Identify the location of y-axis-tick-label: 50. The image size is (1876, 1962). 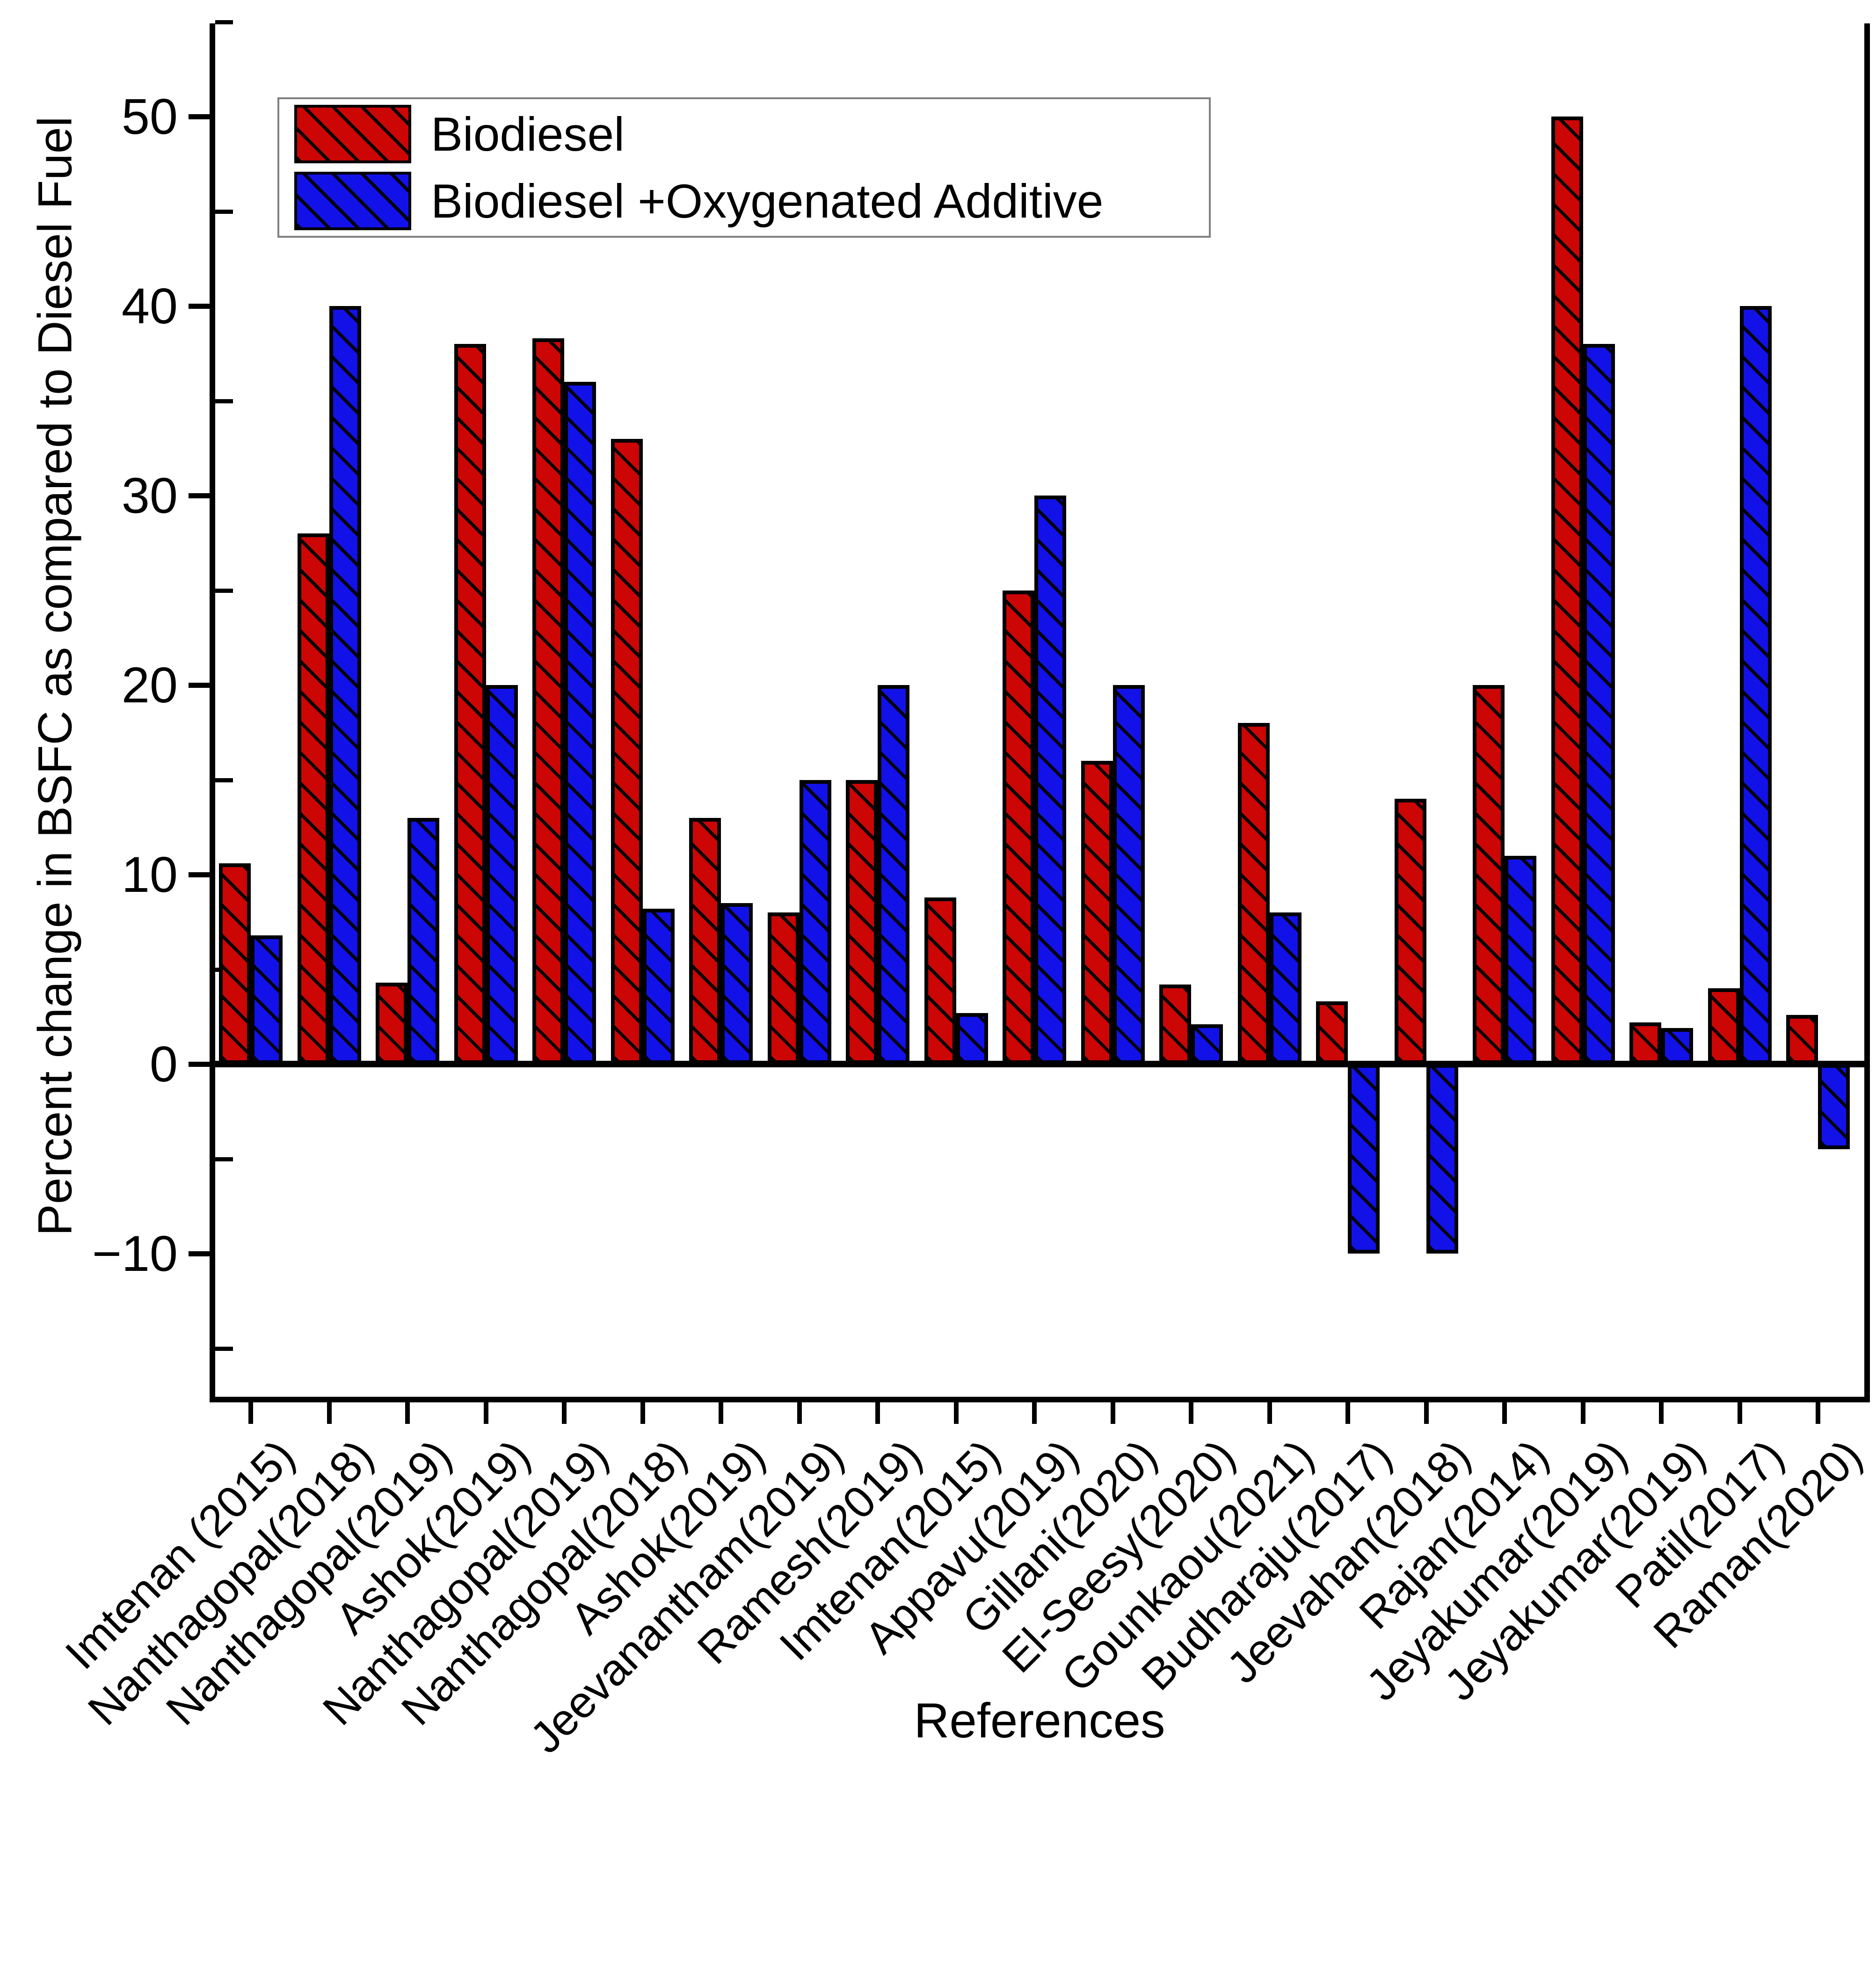
(149, 117).